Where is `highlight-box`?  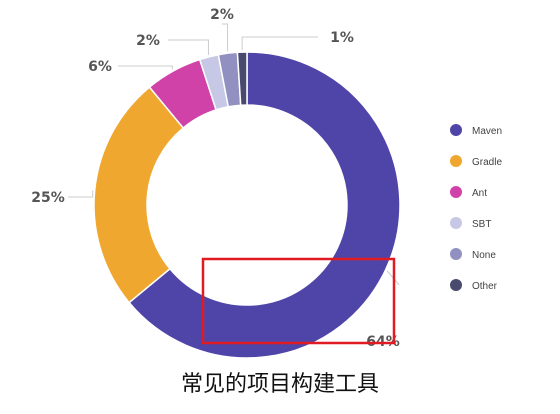
highlight-box is located at coordinates (298, 301).